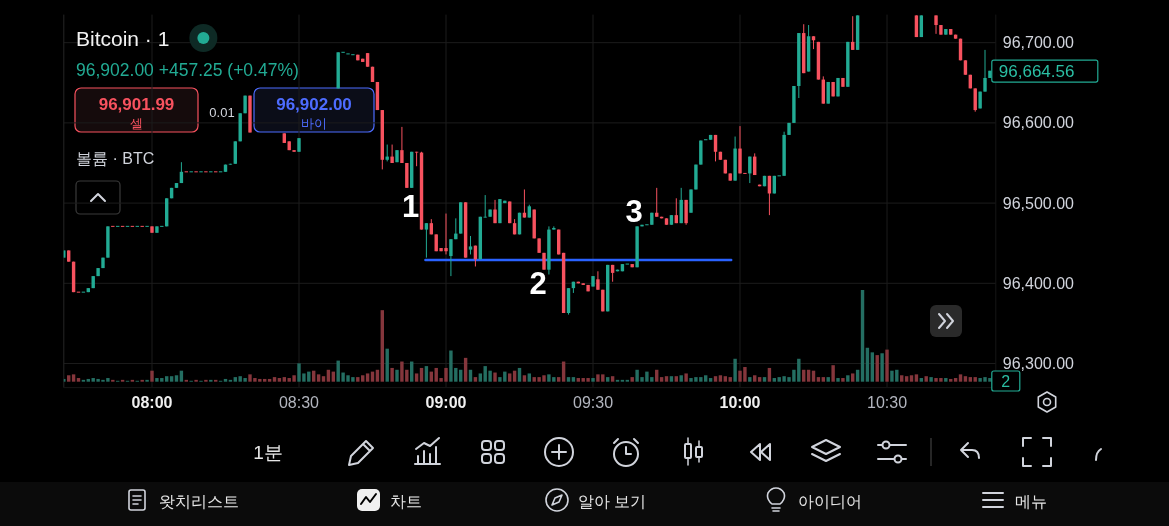 This screenshot has width=1169, height=526. Describe the element at coordinates (1031, 501) in the screenshot. I see `text: 메뉴` at that location.